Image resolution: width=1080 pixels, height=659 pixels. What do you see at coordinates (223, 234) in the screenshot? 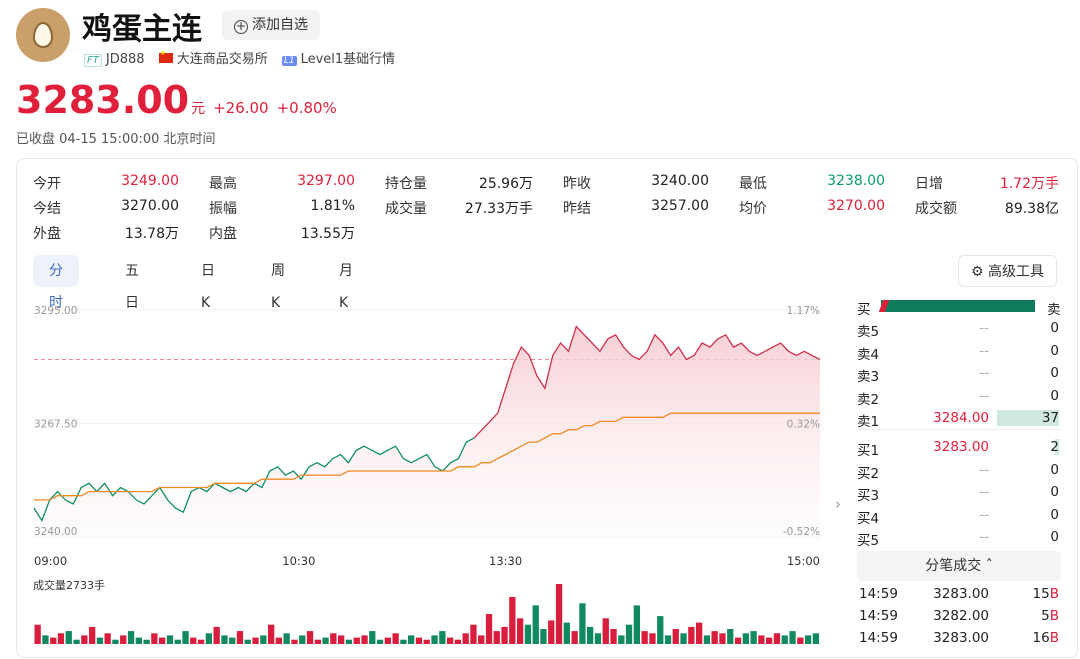
I see `stat-label: 内盘` at bounding box center [223, 234].